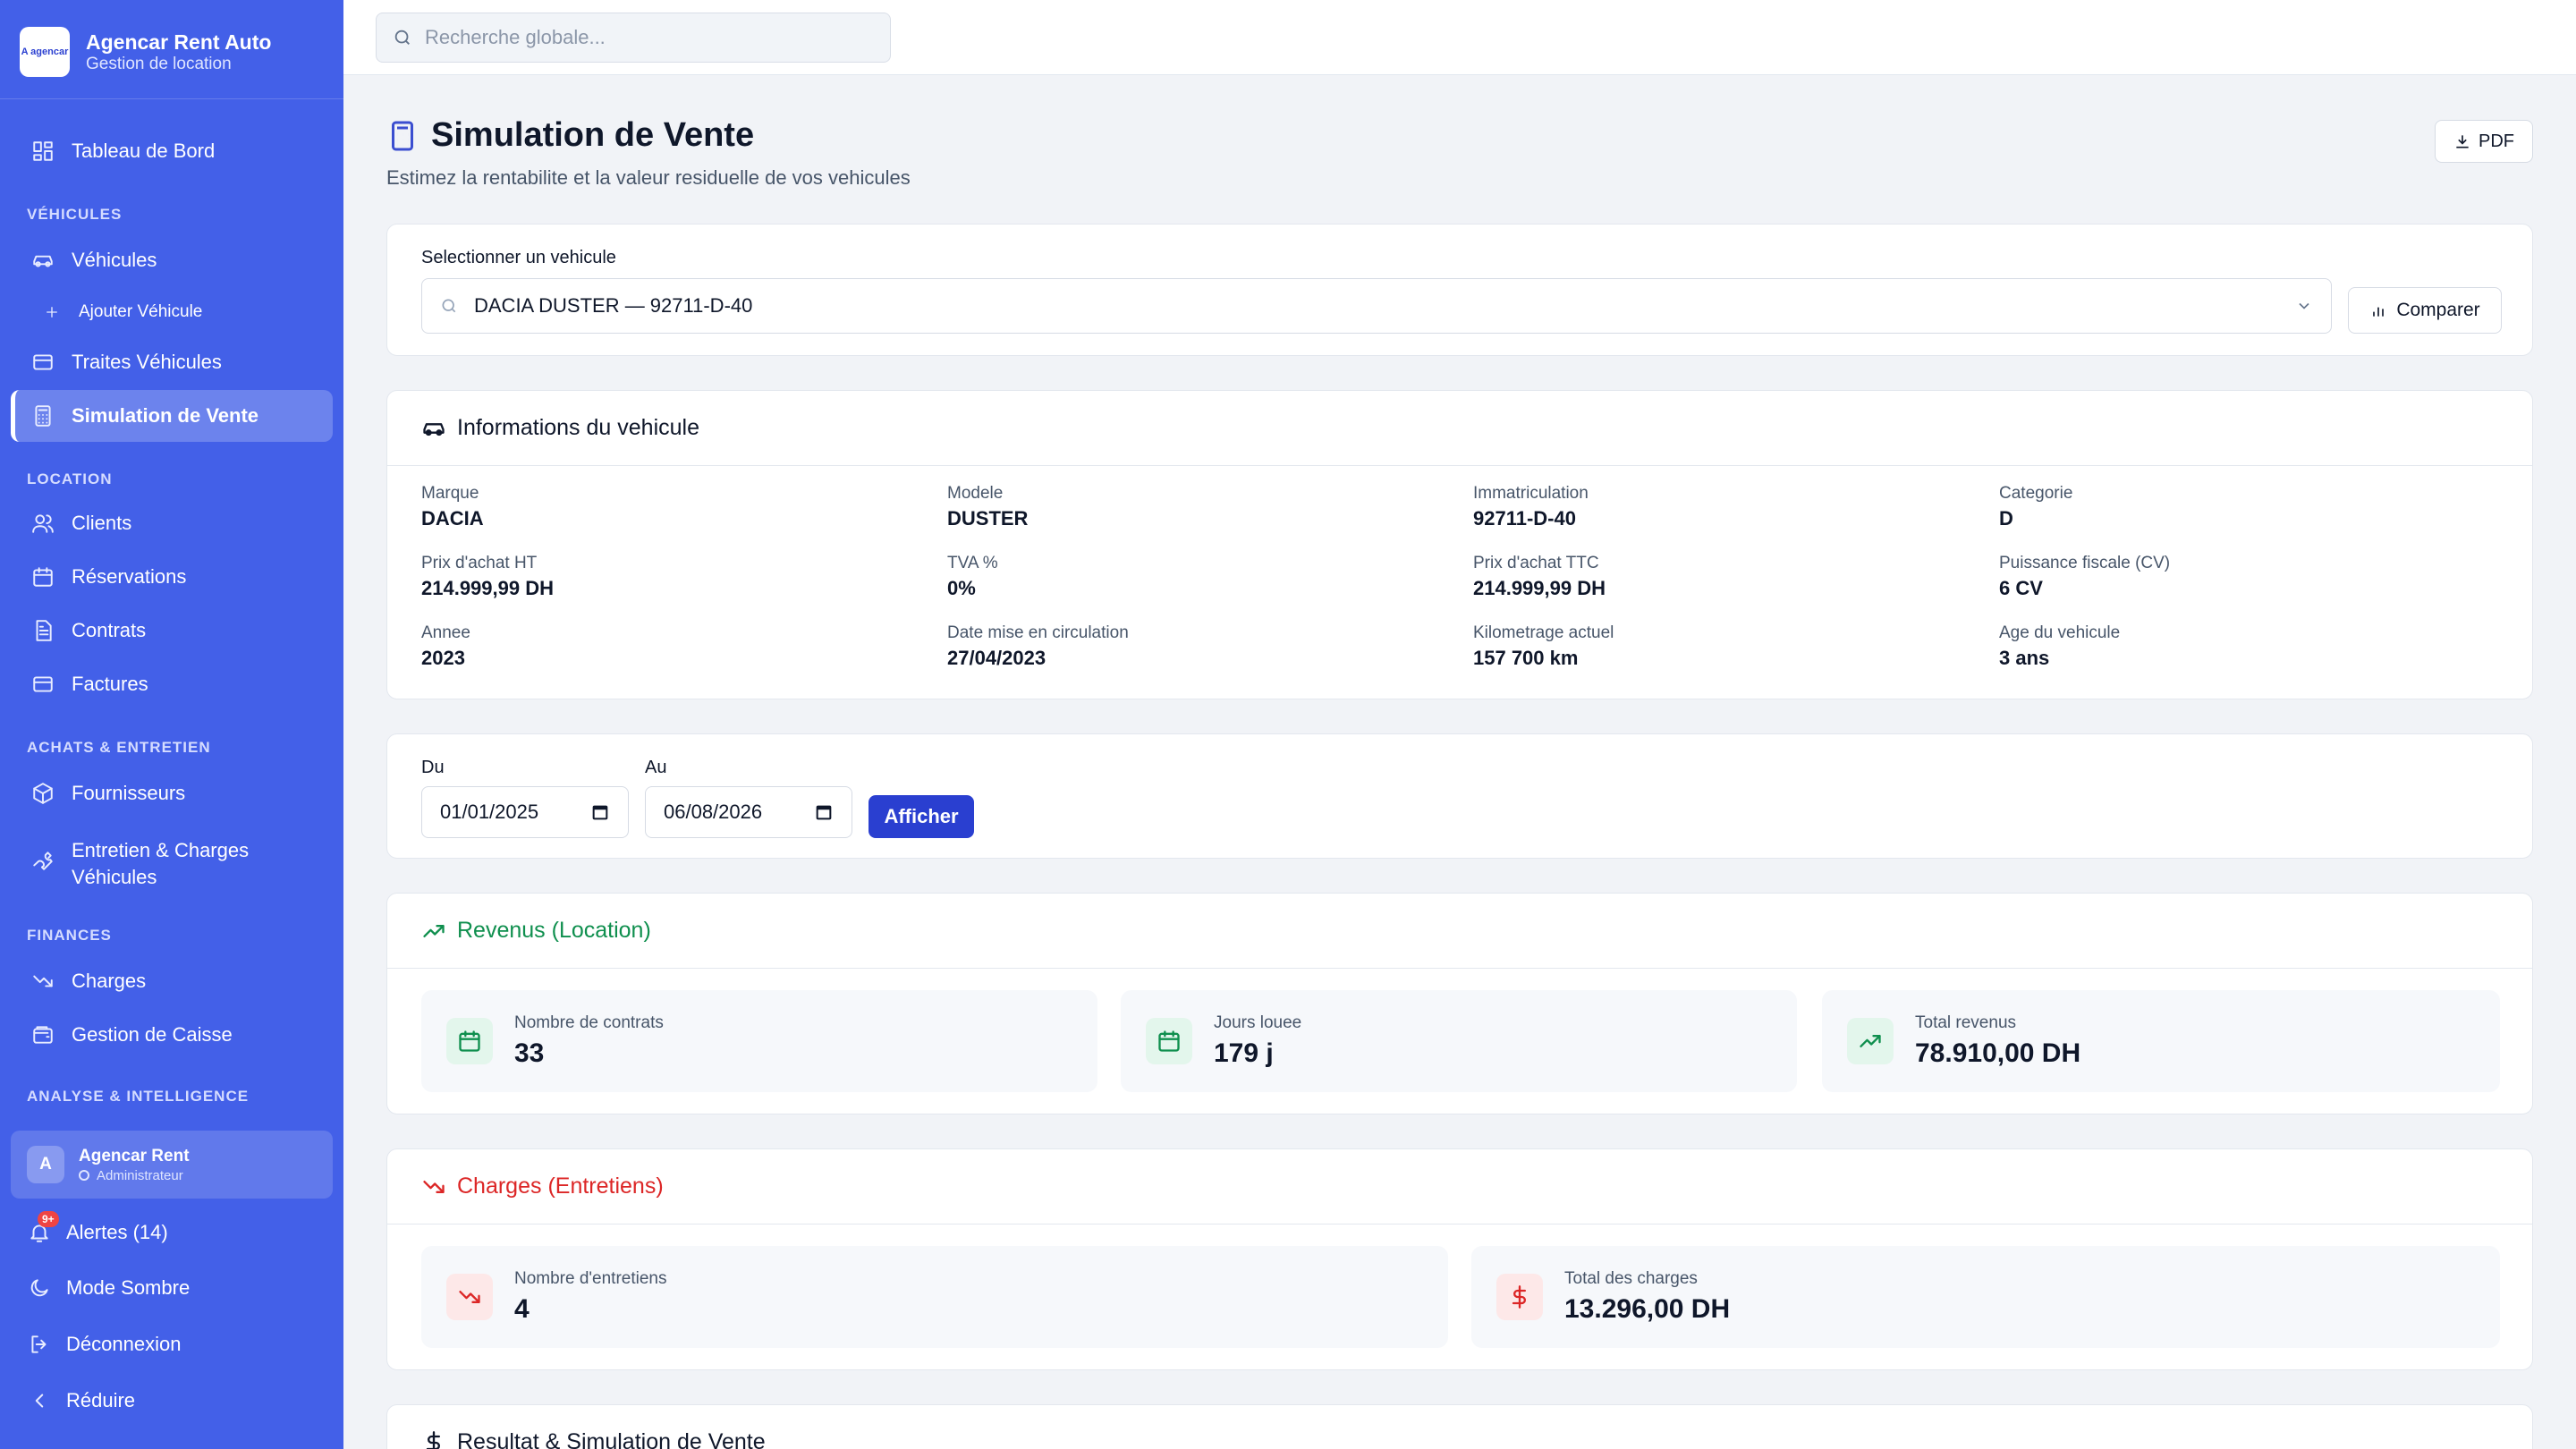 This screenshot has width=2576, height=1449. I want to click on sidebar-item-fournisseurs: Fournisseurs, so click(172, 793).